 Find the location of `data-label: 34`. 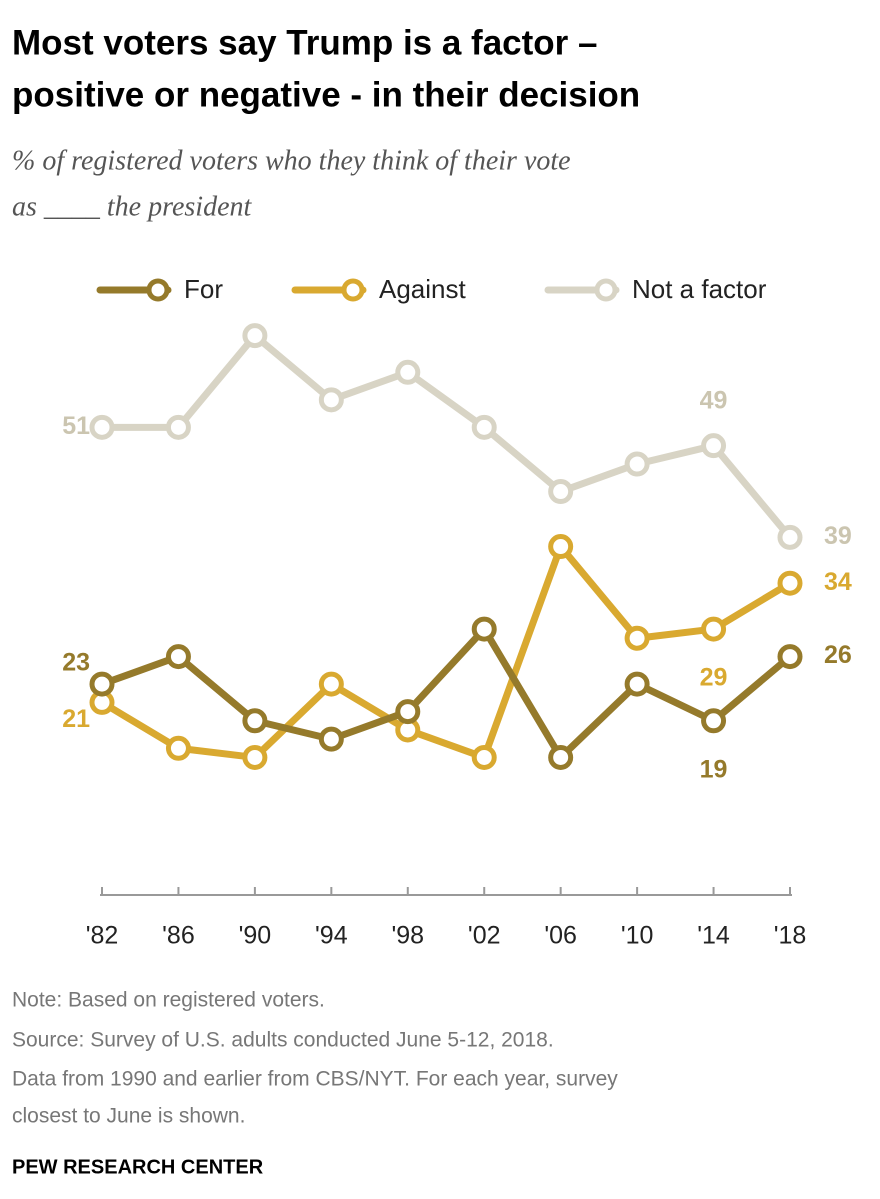

data-label: 34 is located at coordinates (838, 582).